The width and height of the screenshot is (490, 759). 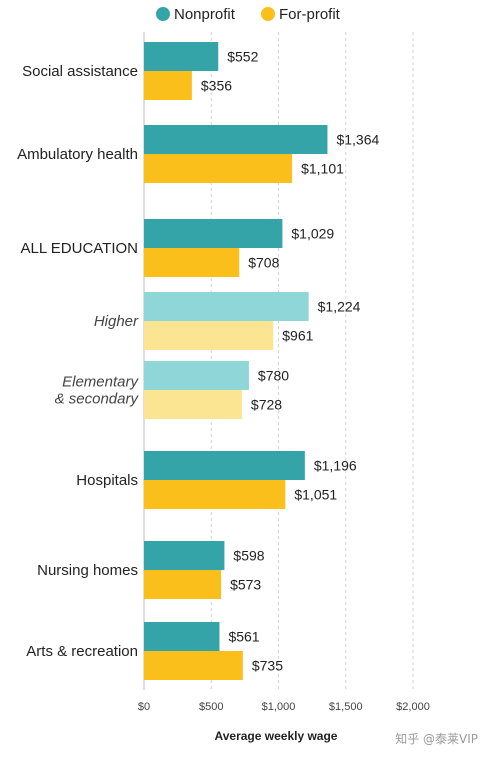 I want to click on bar-value-label: $1,196, so click(x=335, y=466).